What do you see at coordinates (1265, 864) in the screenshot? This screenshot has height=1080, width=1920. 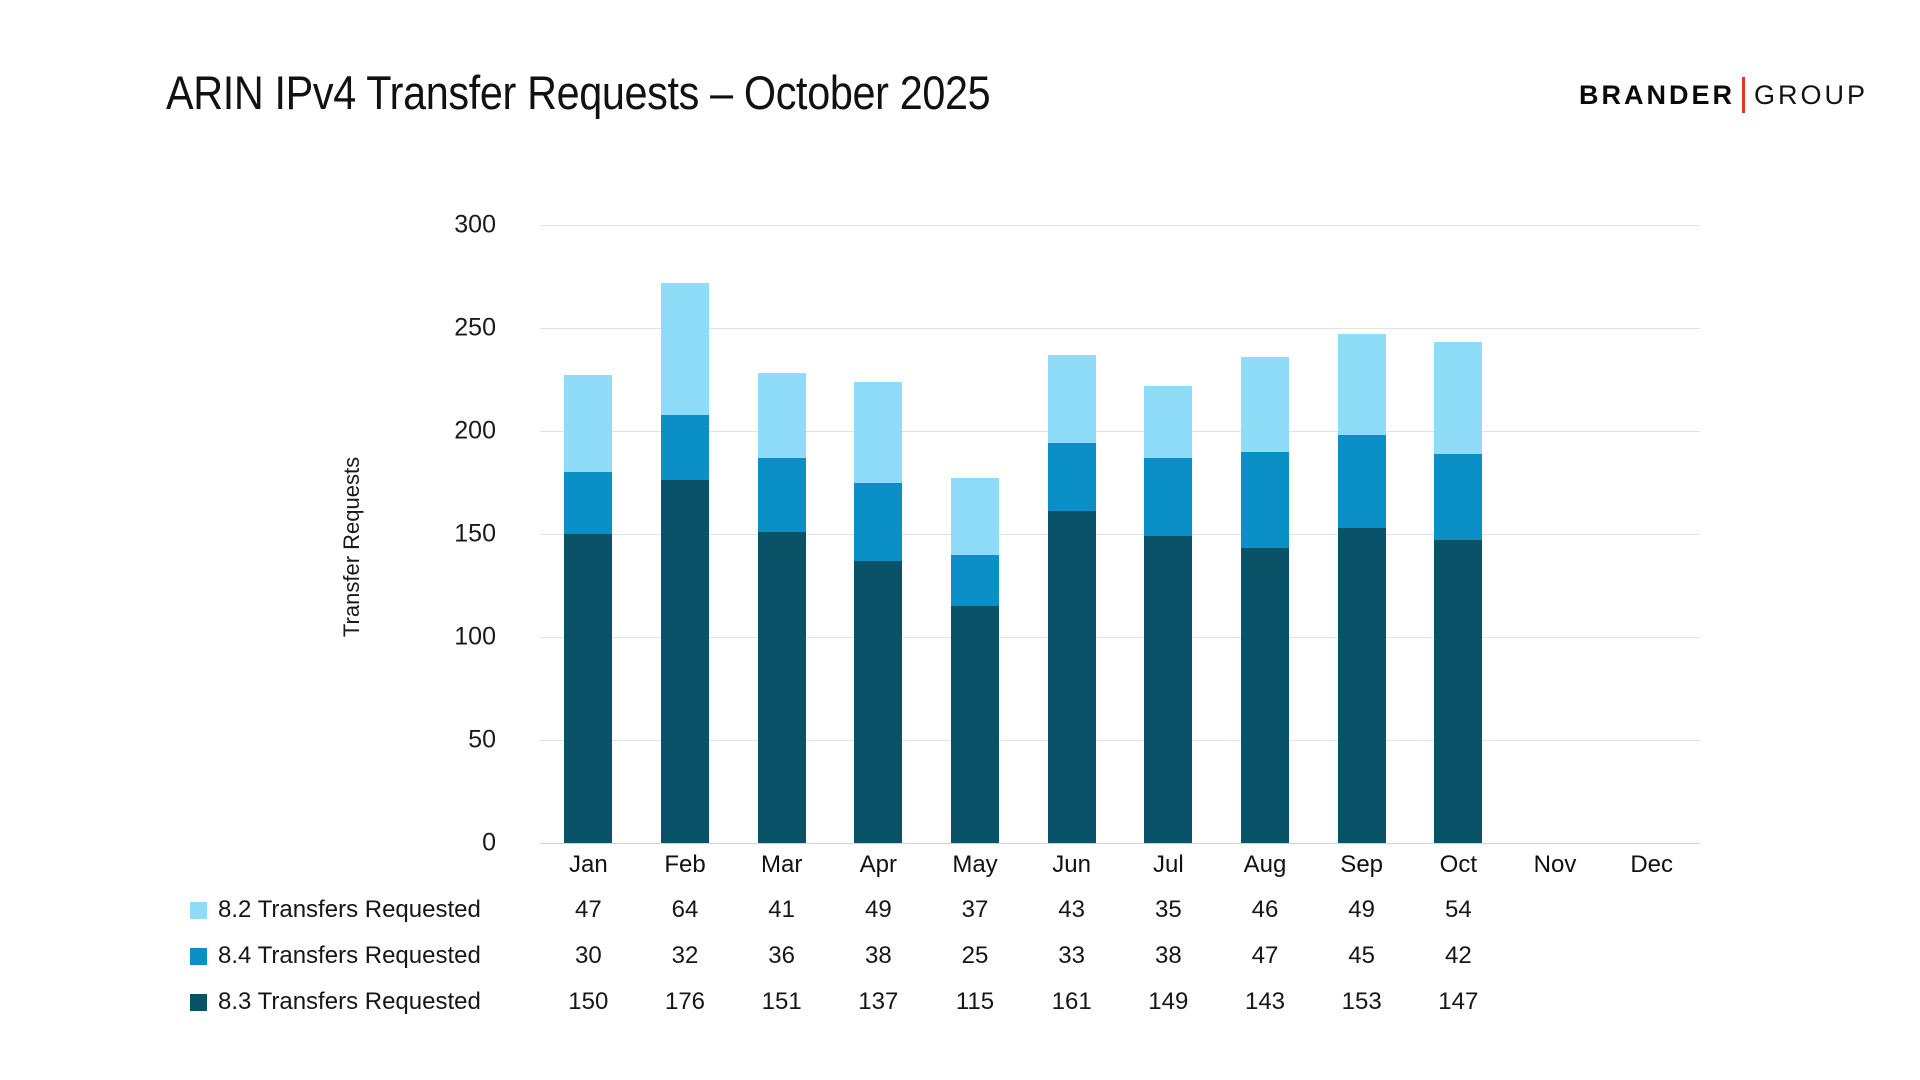 I see `x-axis-label-aug: Aug` at bounding box center [1265, 864].